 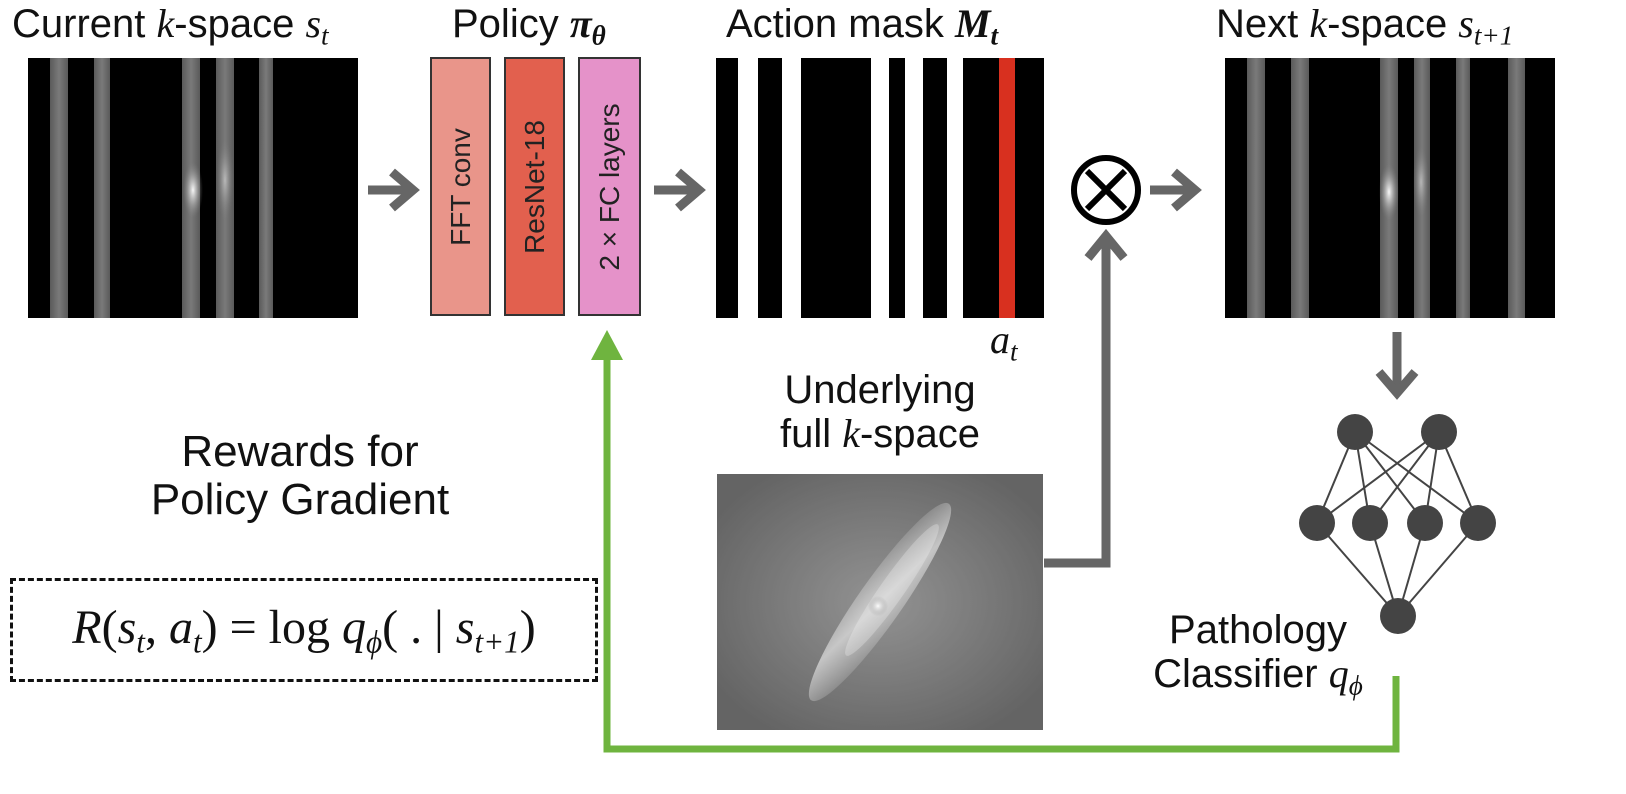 I want to click on arrow-multiply-to-next, so click(x=1176, y=190).